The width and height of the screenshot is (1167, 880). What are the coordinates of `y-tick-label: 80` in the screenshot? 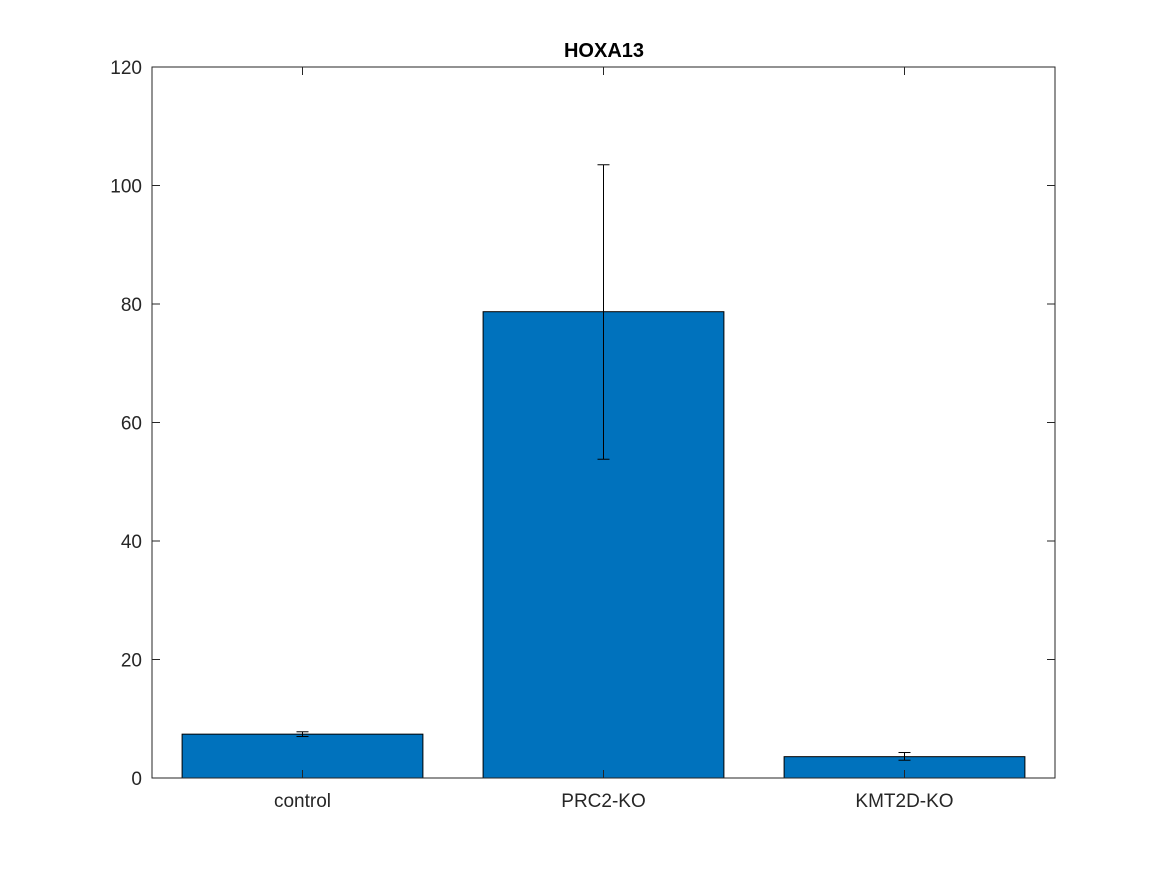 It's located at (131, 305).